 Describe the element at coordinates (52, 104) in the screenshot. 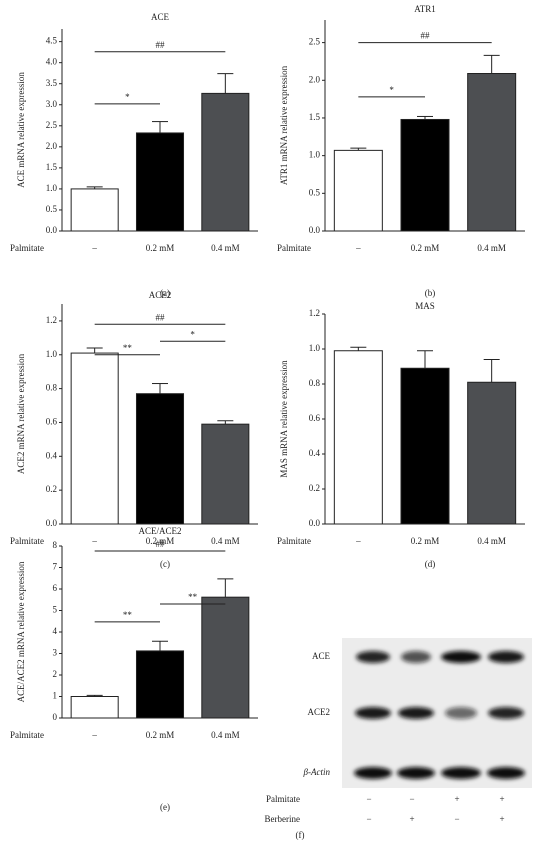

I see `y-tick-label: 3.0` at that location.